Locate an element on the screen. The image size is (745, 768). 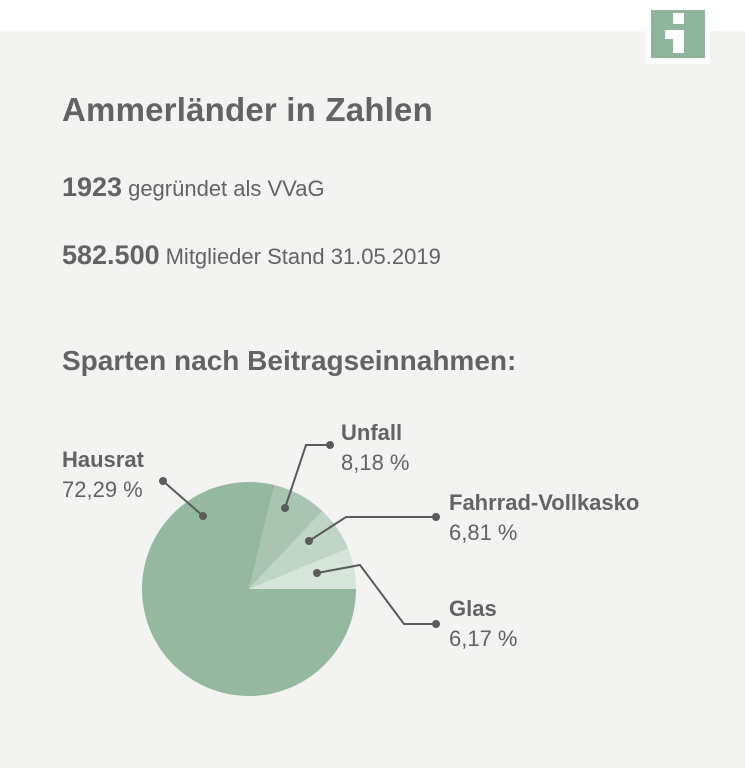
callout-glas: Glas 6,17 % is located at coordinates (483, 624).